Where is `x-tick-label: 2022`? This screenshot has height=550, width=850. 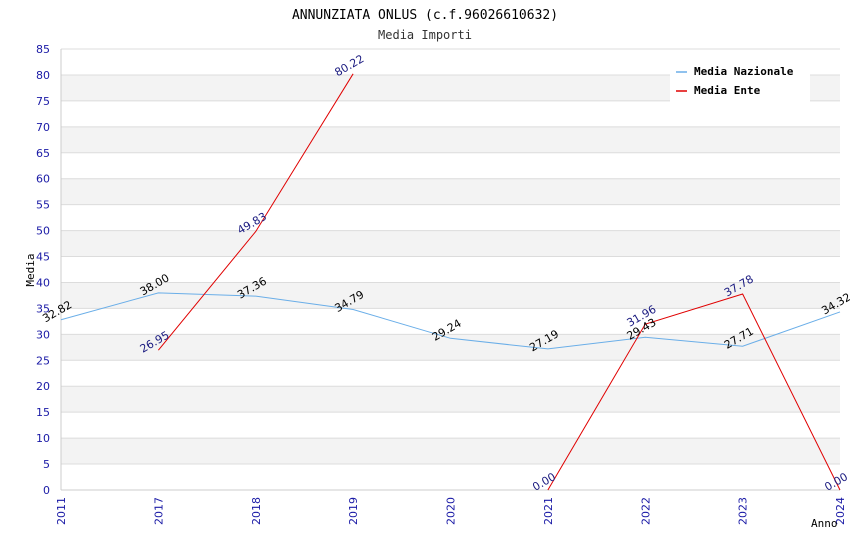 x-tick-label: 2022 is located at coordinates (645, 511).